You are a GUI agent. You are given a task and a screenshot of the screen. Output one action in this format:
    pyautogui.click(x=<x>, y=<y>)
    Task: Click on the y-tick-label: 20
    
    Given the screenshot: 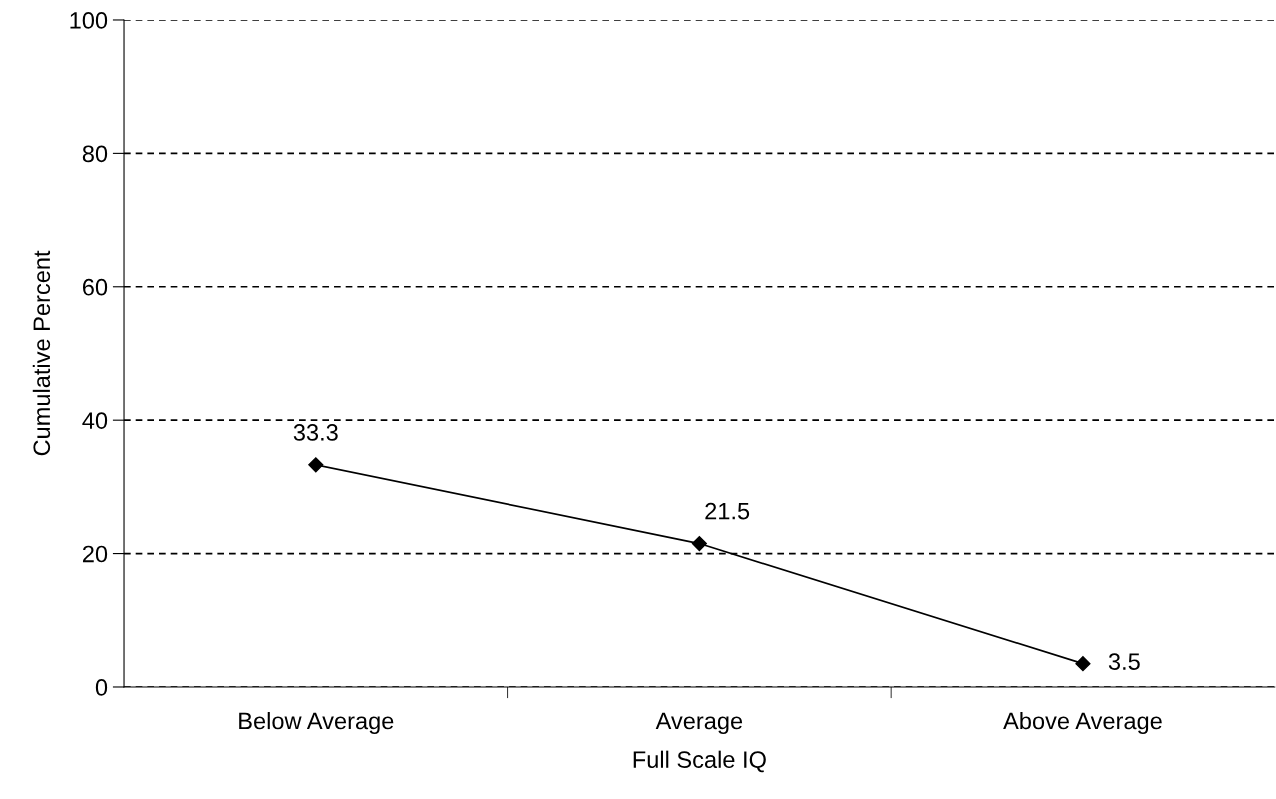 What is the action you would take?
    pyautogui.click(x=95, y=554)
    